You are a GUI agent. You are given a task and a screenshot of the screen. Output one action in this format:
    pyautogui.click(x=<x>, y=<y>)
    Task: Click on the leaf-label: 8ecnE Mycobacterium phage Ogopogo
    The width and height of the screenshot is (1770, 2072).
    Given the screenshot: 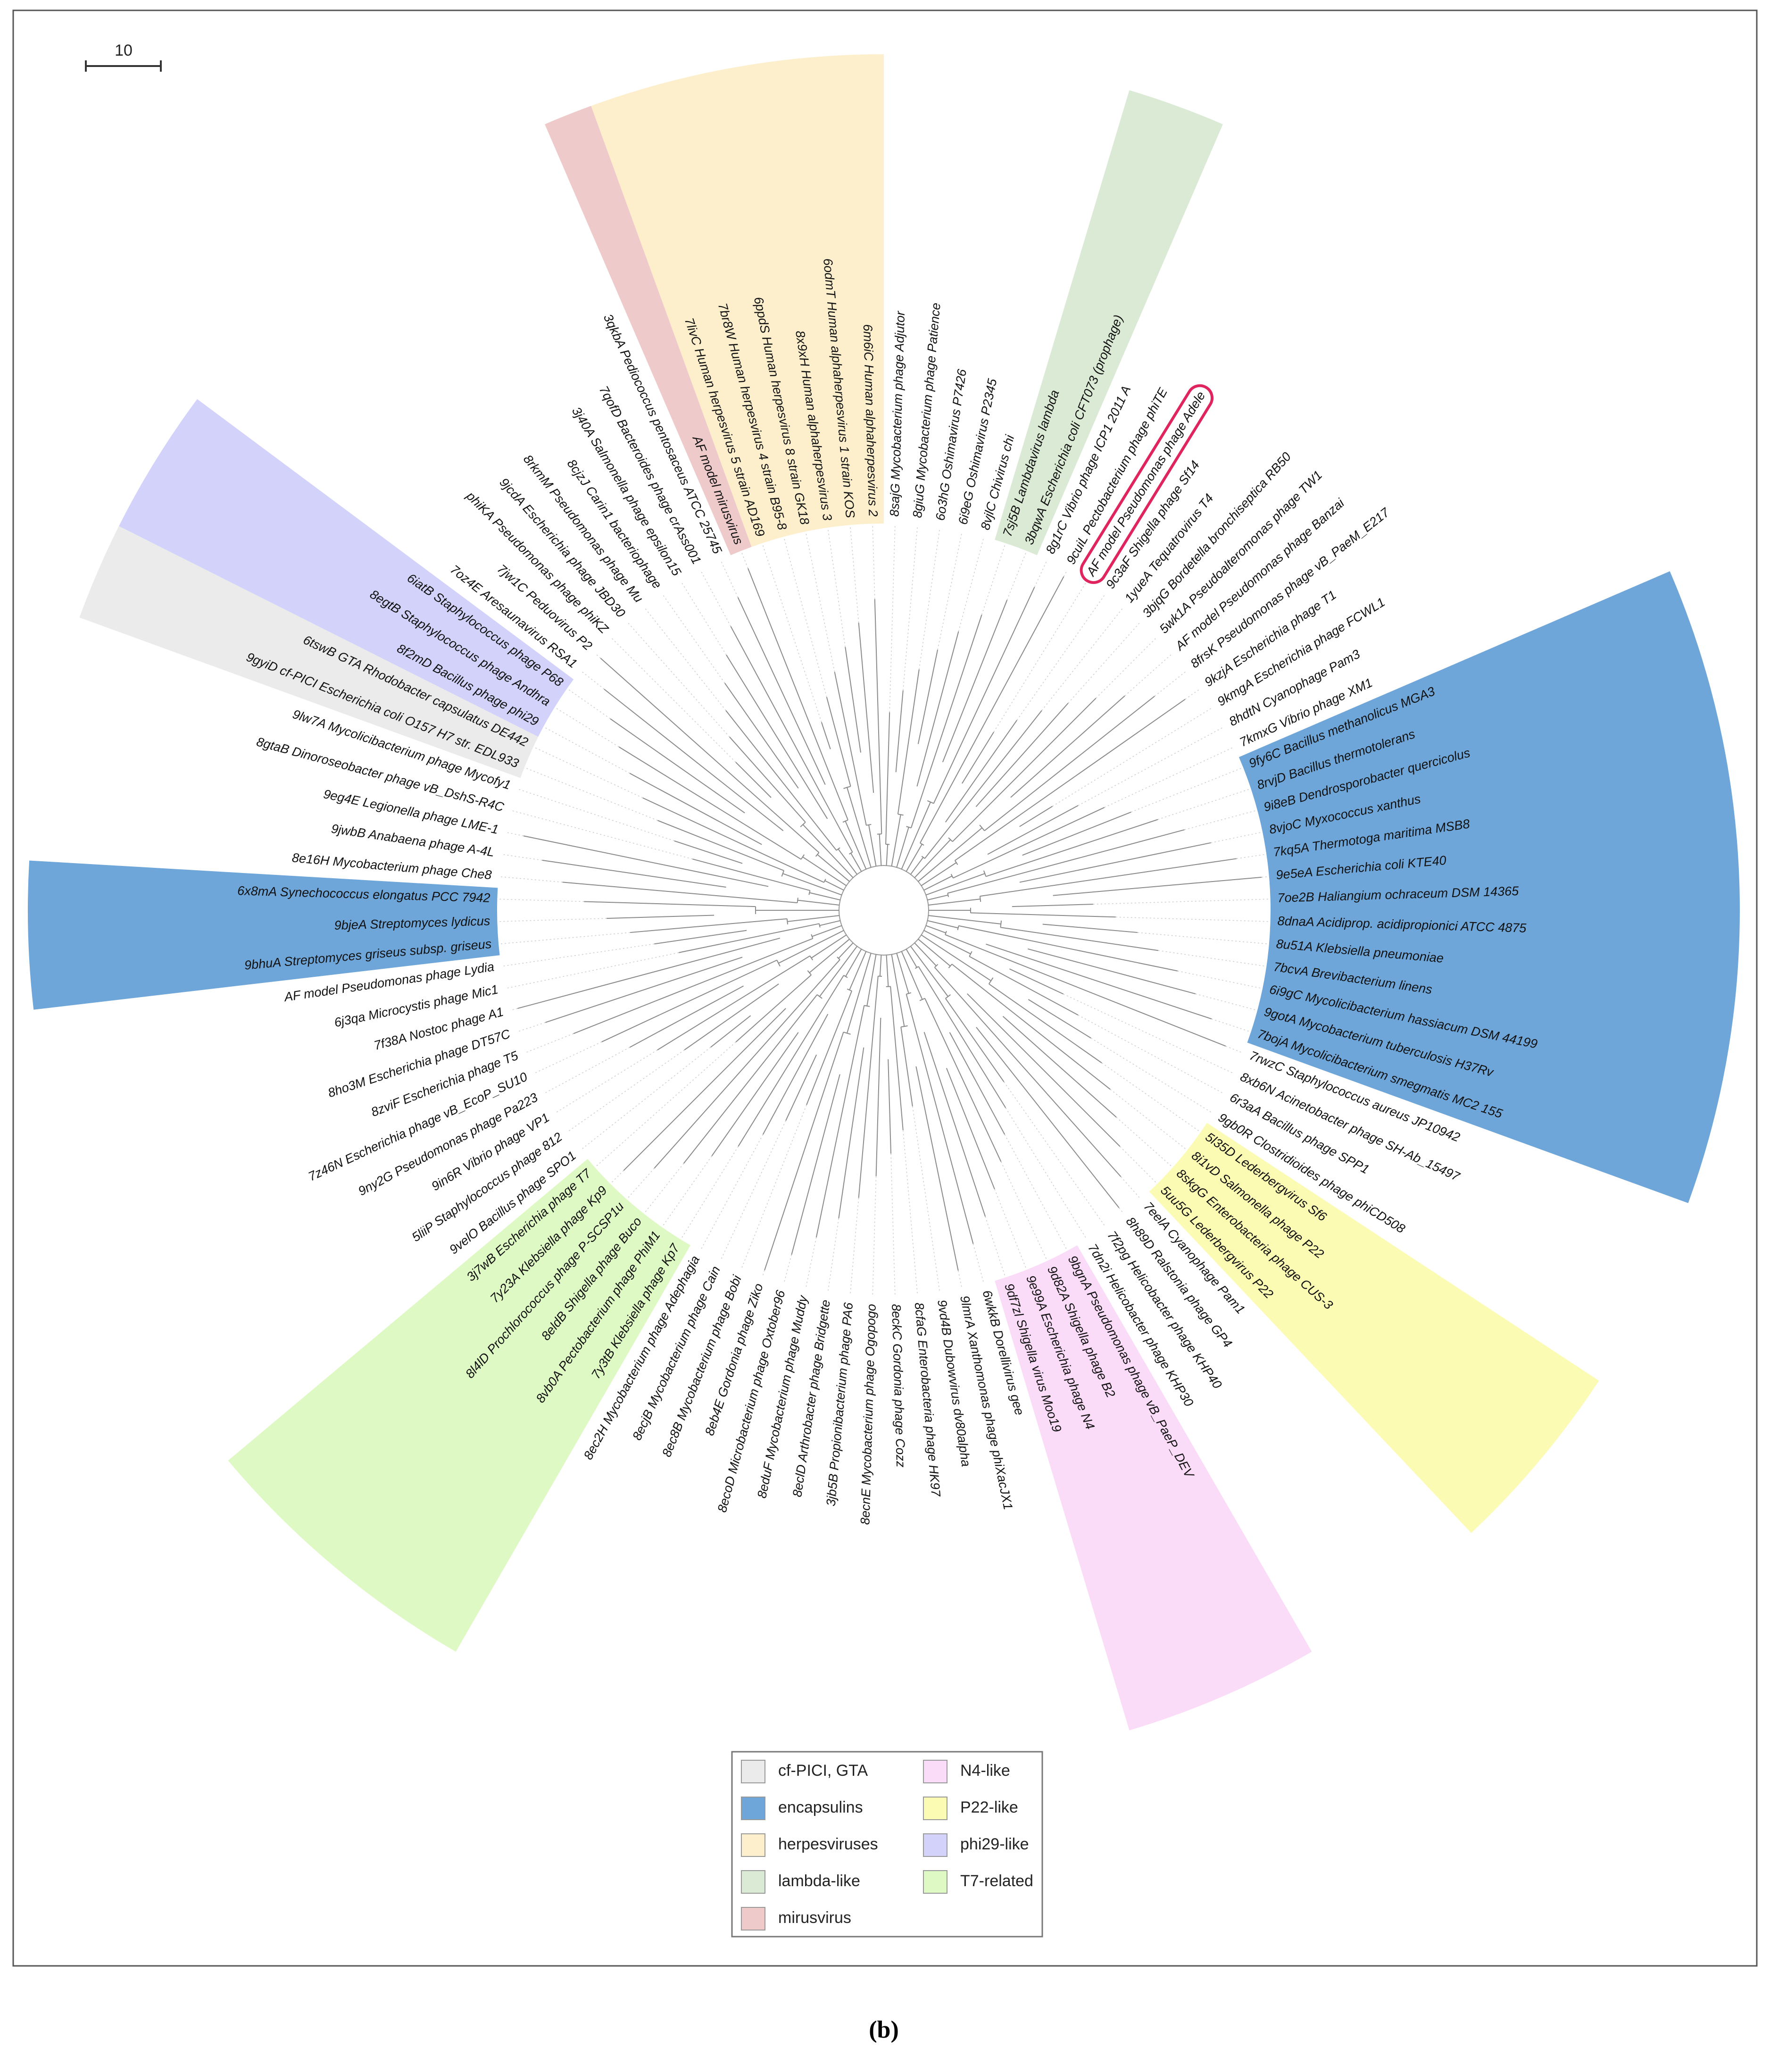 What is the action you would take?
    pyautogui.click(x=868, y=1414)
    